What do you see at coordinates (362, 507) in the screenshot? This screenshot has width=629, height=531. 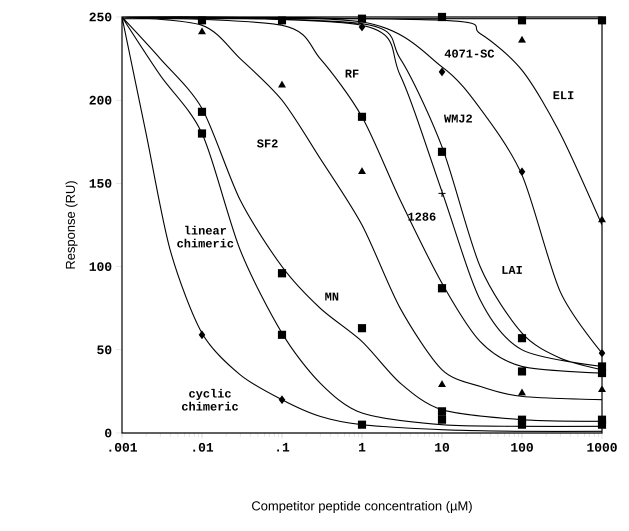 I see `x-axis-title: Competitor peptide concentration (µM)` at bounding box center [362, 507].